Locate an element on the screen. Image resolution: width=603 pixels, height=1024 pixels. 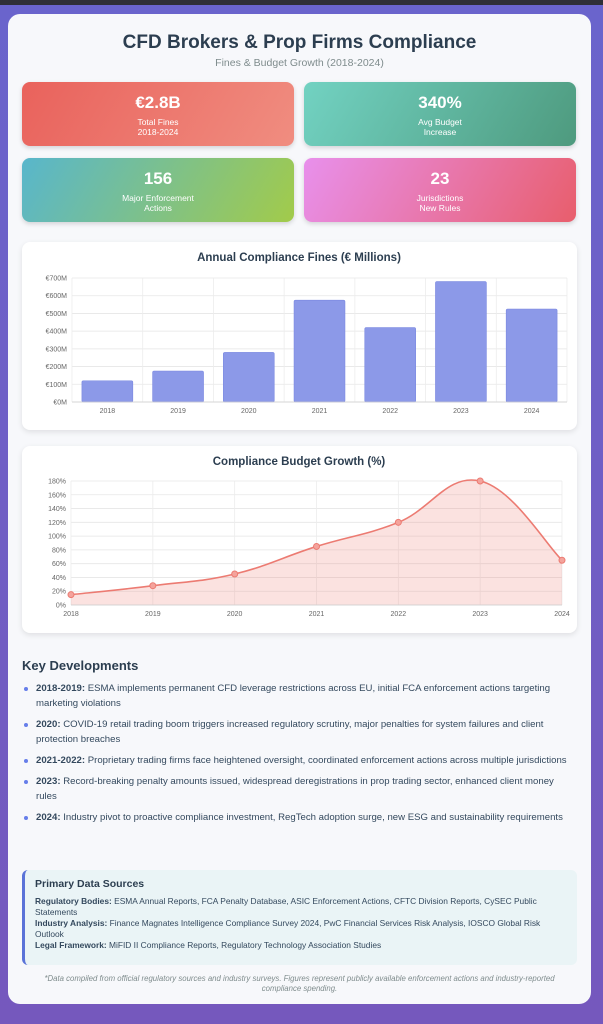
y-tick-label: €700M is located at coordinates (57, 279).